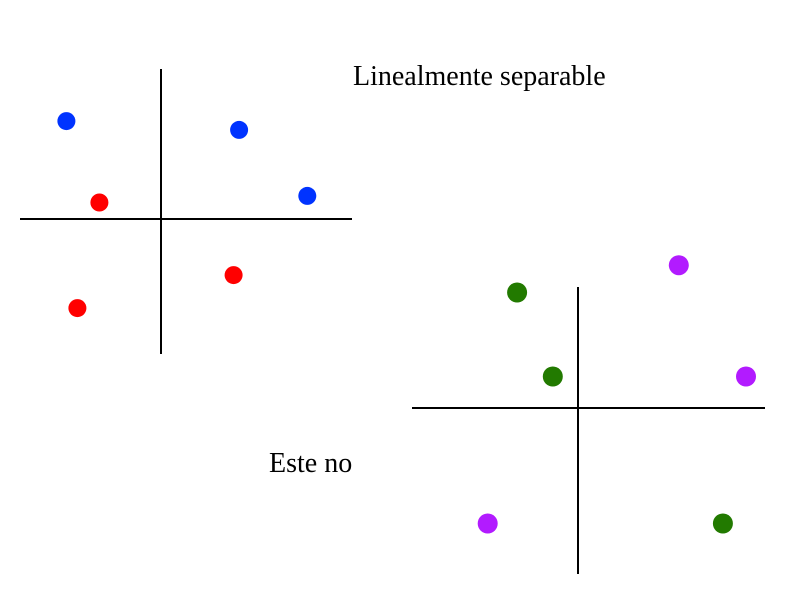 This screenshot has width=800, height=600. What do you see at coordinates (479, 76) in the screenshot?
I see `separable-label: Linealmente separable` at bounding box center [479, 76].